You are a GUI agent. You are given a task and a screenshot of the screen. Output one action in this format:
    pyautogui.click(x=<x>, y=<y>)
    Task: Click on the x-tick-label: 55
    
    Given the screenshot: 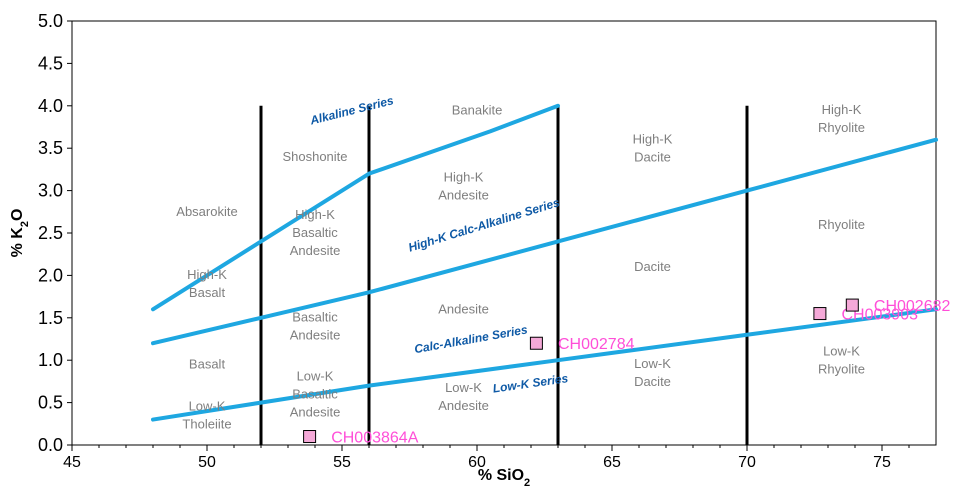 What is the action you would take?
    pyautogui.click(x=342, y=462)
    